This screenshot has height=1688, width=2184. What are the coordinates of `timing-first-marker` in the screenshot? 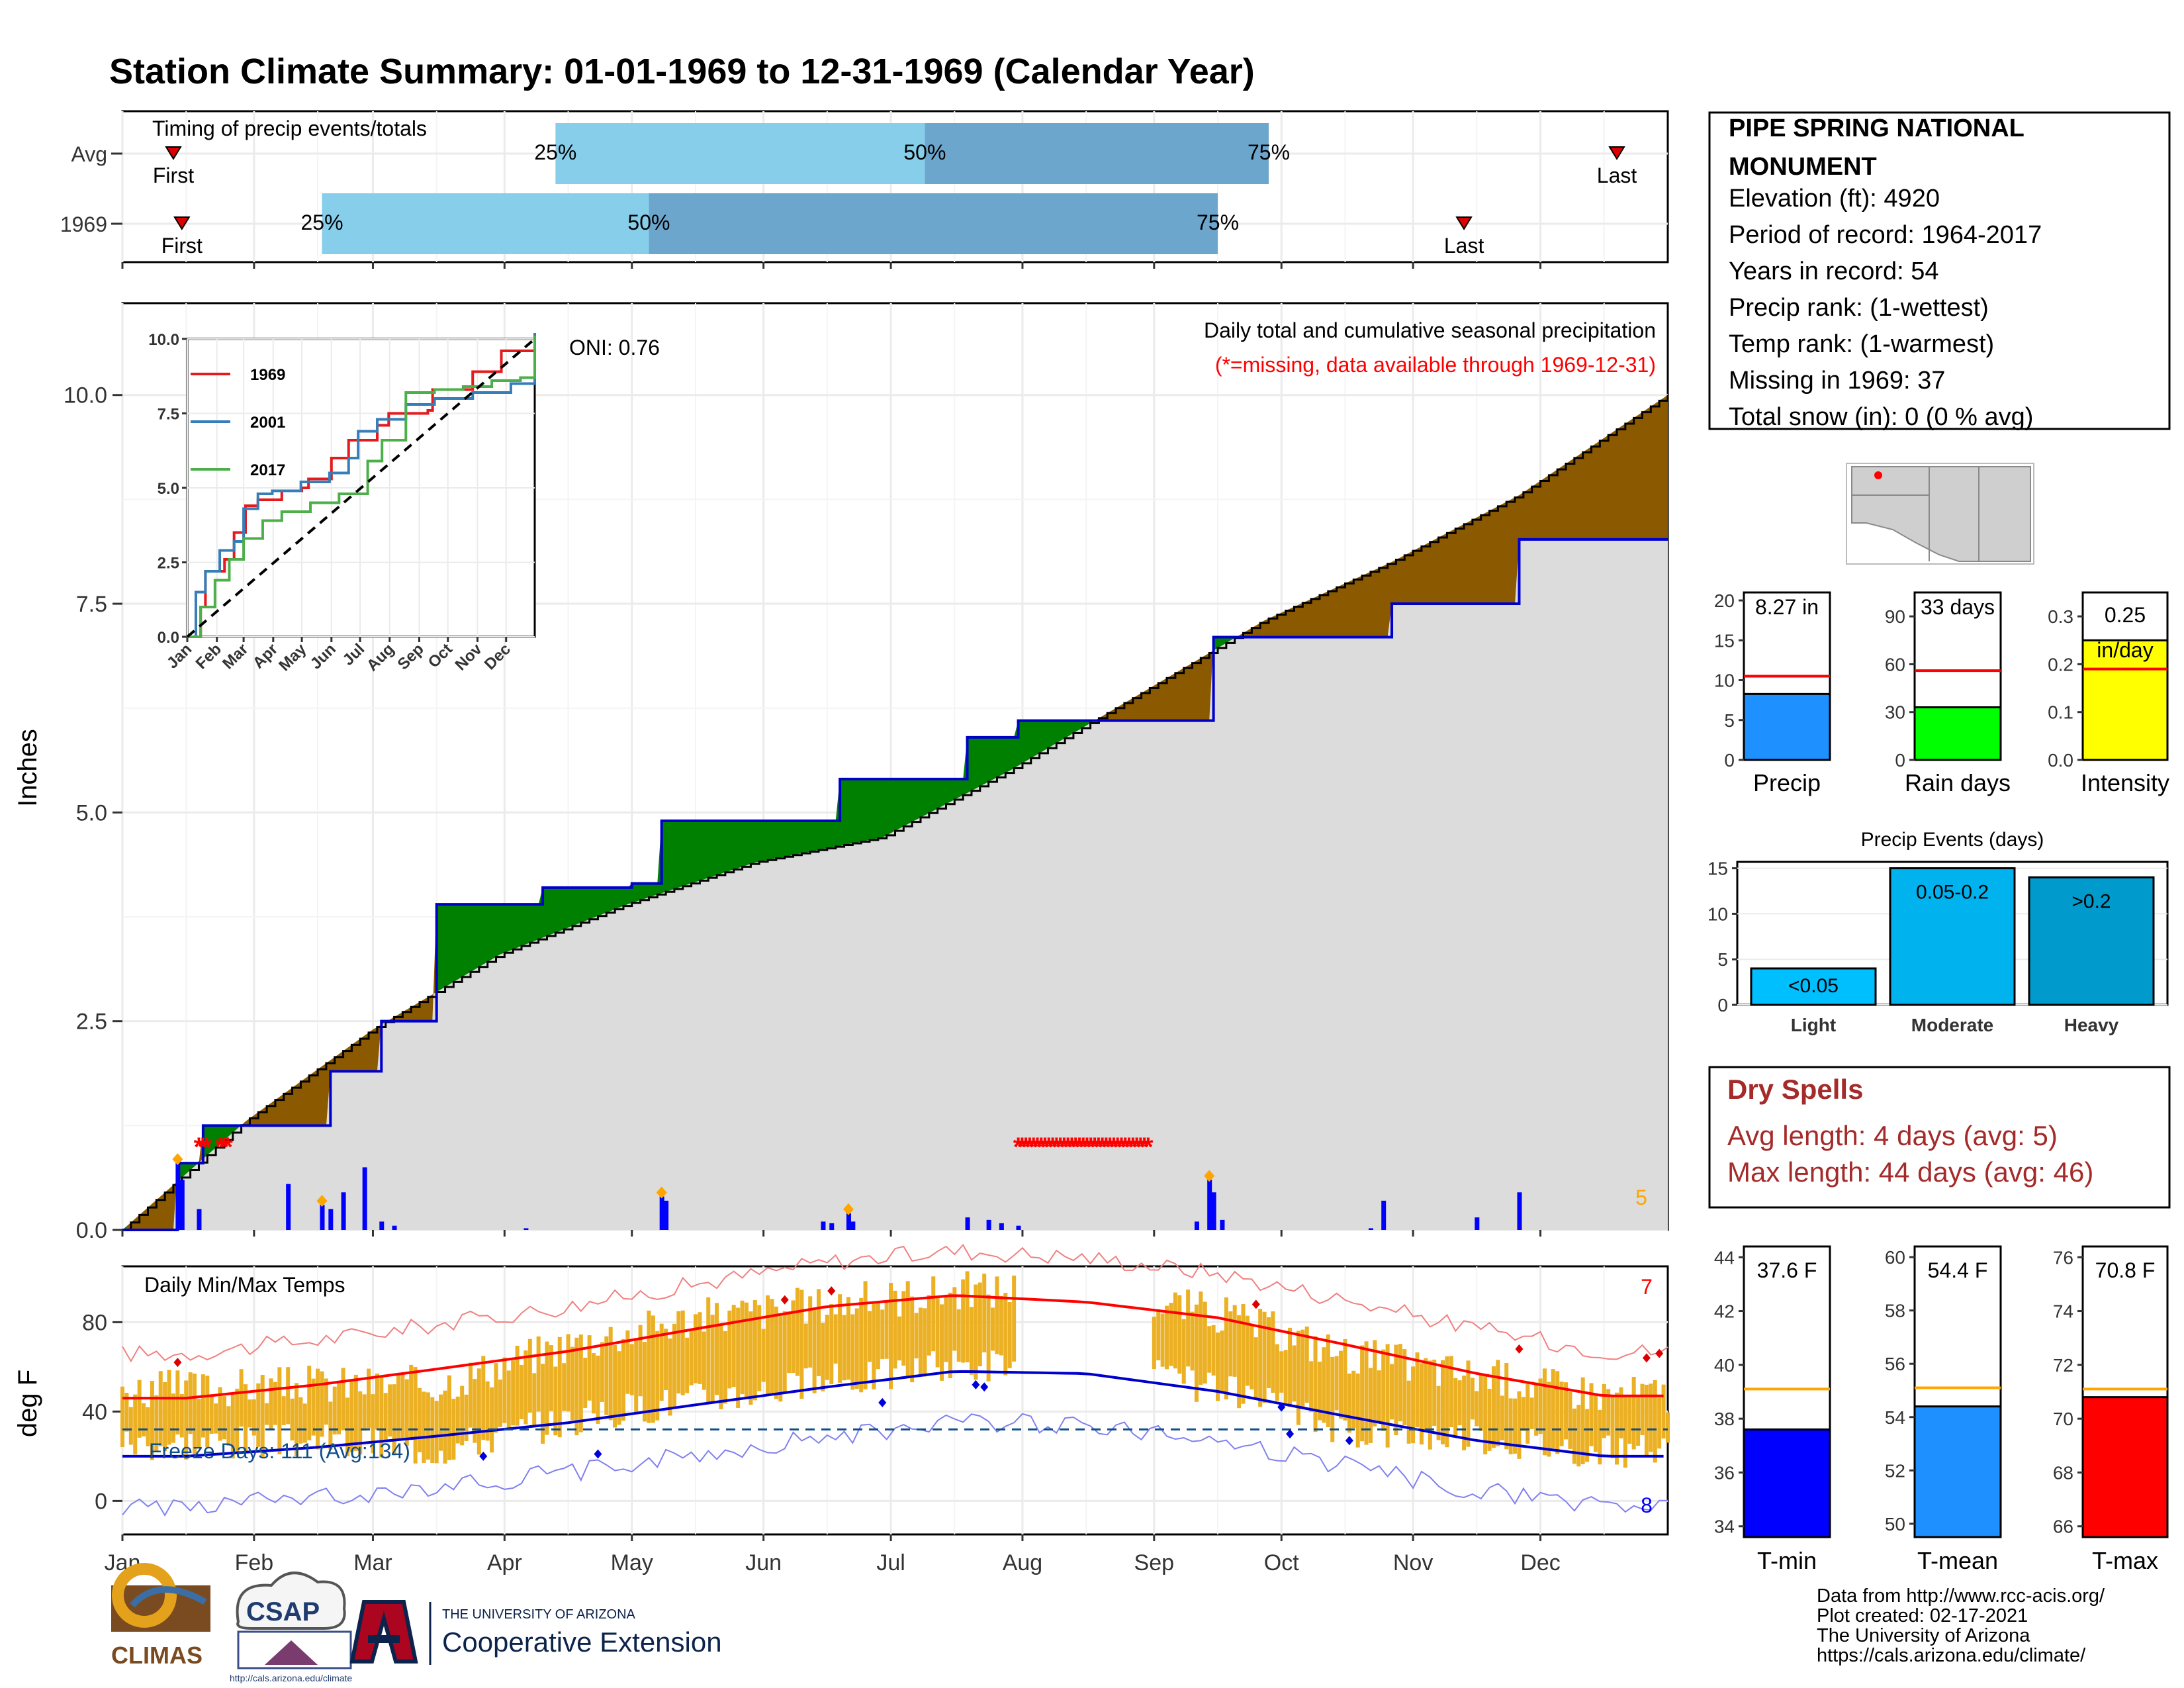 It's located at (173, 153).